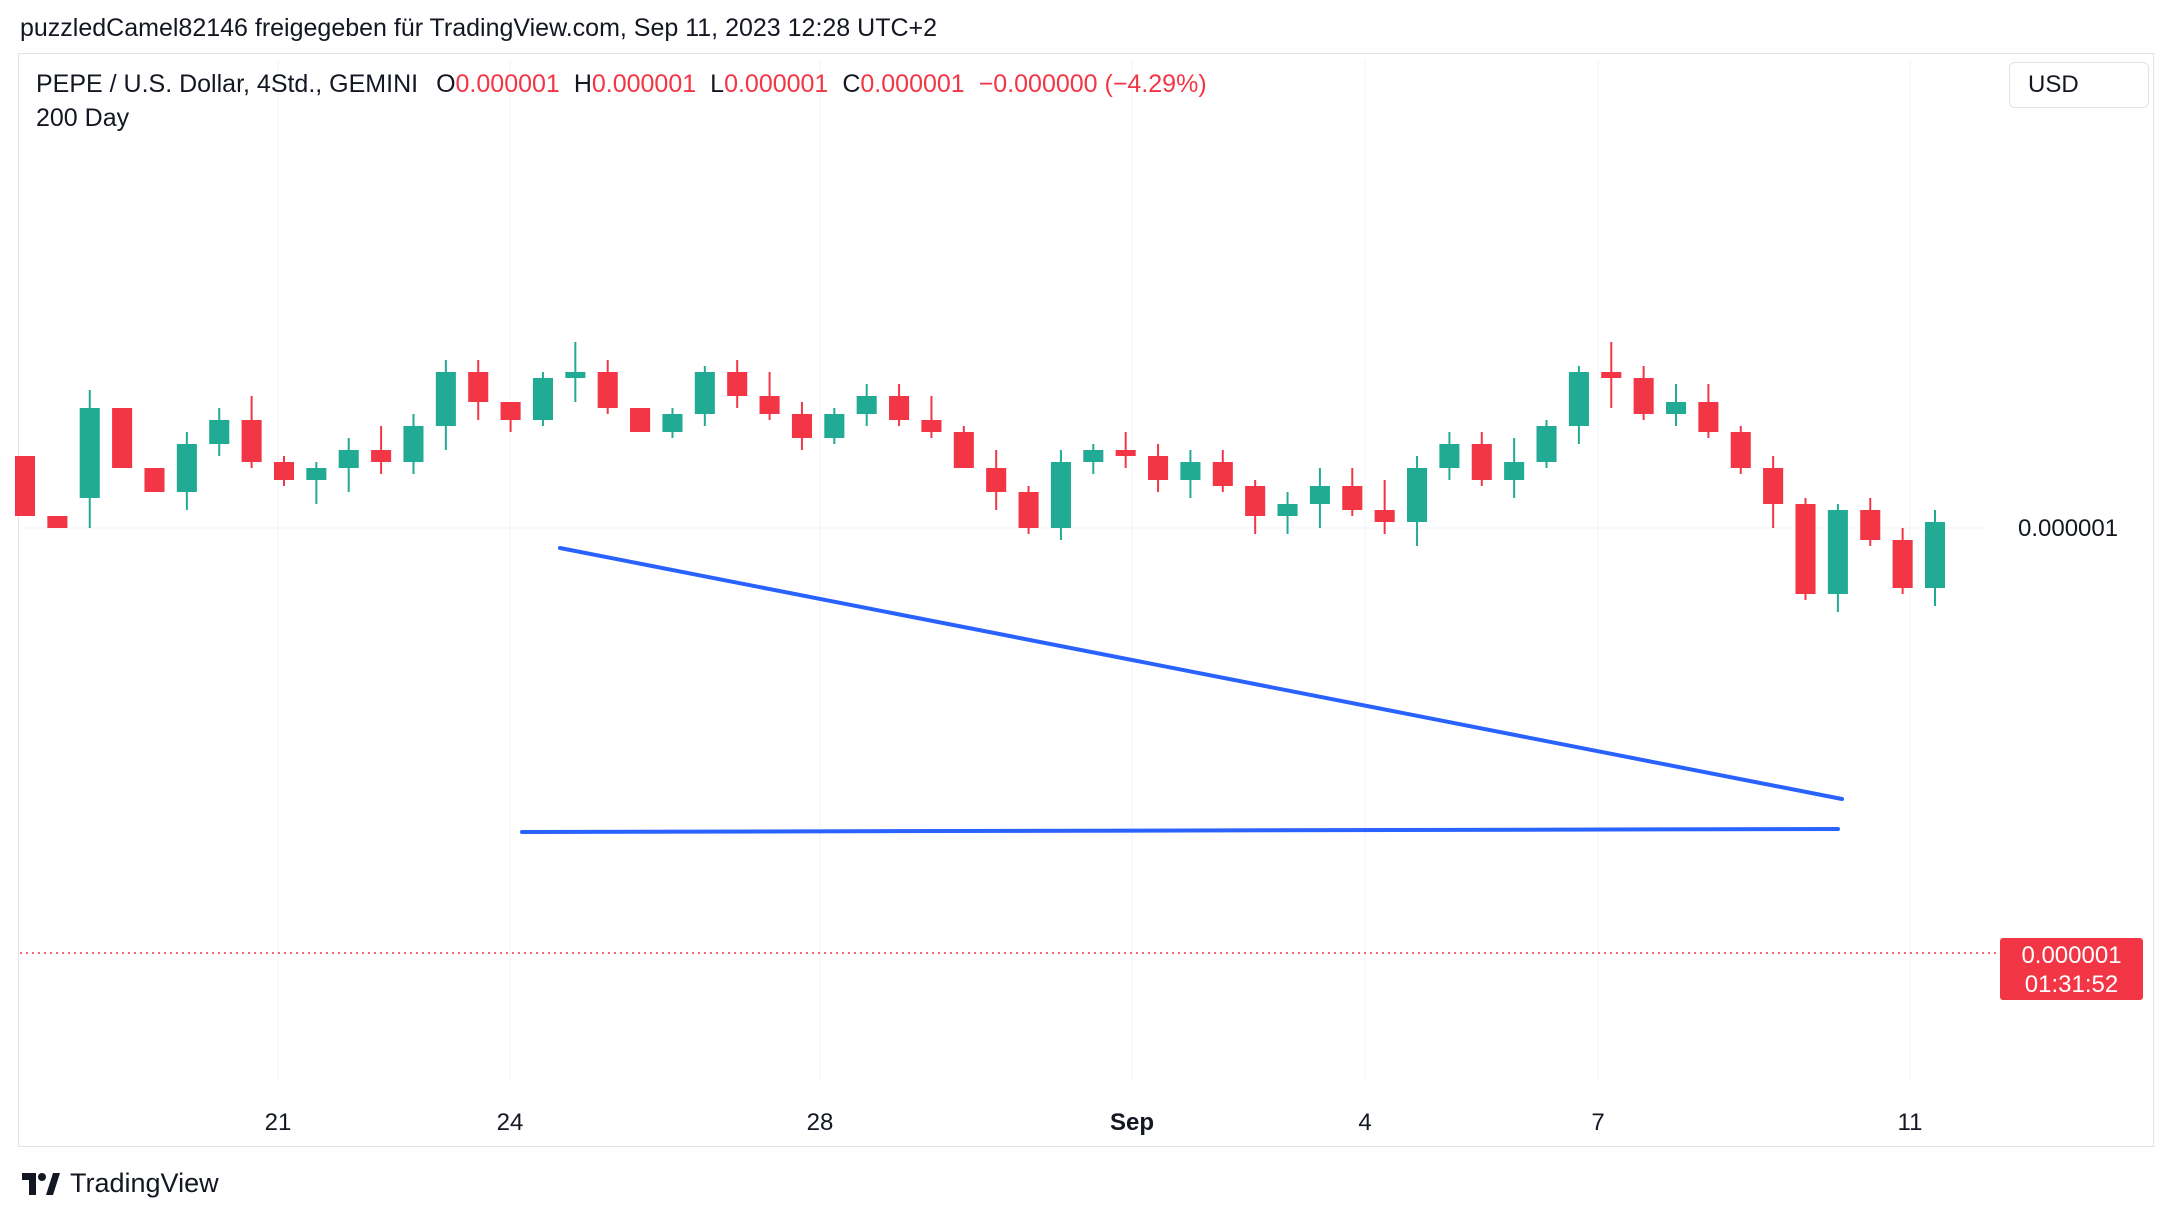  What do you see at coordinates (83, 118) in the screenshot?
I see `indicator-label: 200 Day` at bounding box center [83, 118].